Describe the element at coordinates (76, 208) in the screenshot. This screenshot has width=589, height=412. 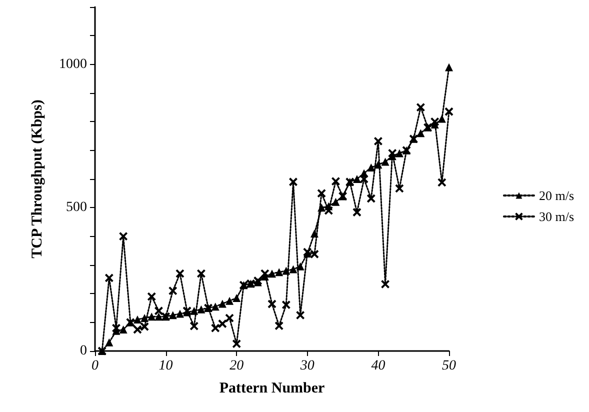
I see `y-tick-label: 500` at that location.